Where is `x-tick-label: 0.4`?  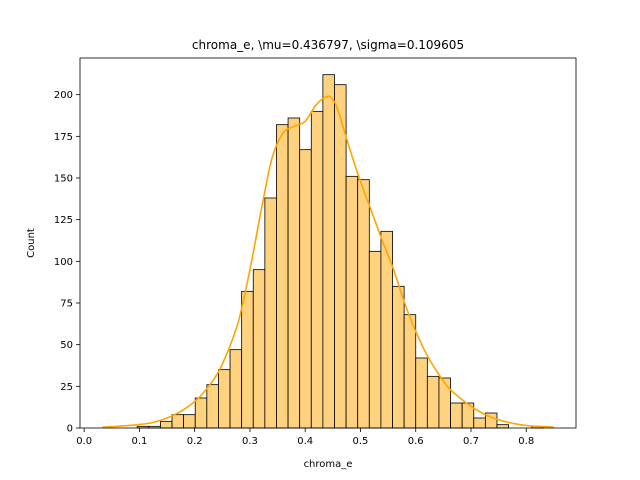
x-tick-label: 0.4 is located at coordinates (305, 441).